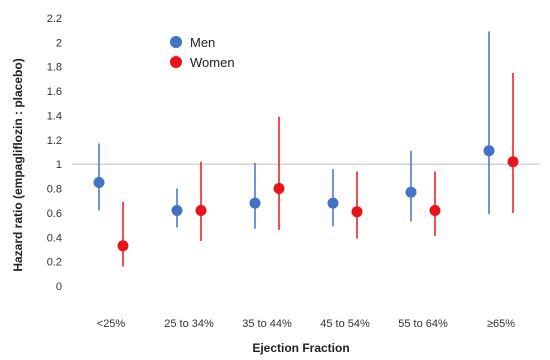  What do you see at coordinates (59, 287) in the screenshot?
I see `y-tick-label: 0` at bounding box center [59, 287].